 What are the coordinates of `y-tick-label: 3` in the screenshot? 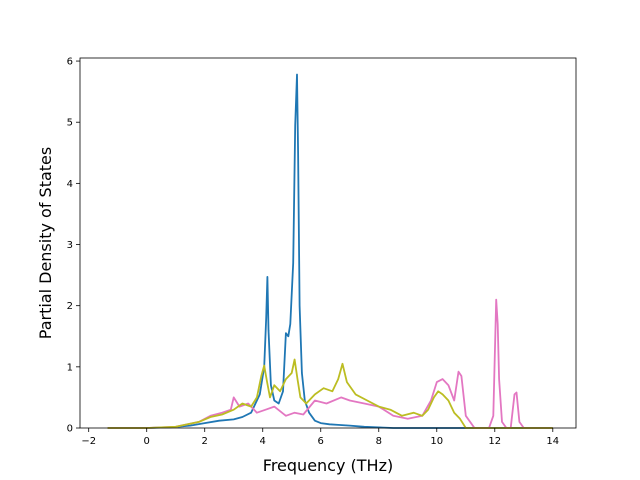 It's located at (70, 245).